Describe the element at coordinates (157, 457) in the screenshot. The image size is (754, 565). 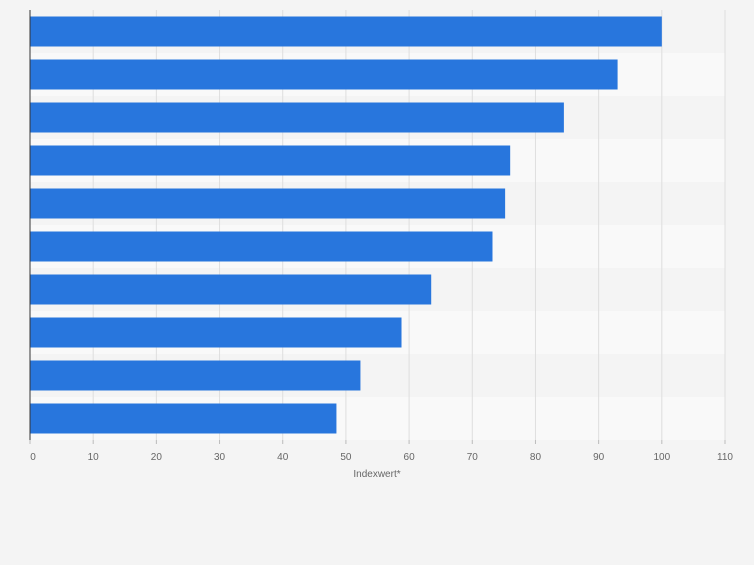
I see `x-tick-label: 20` at that location.